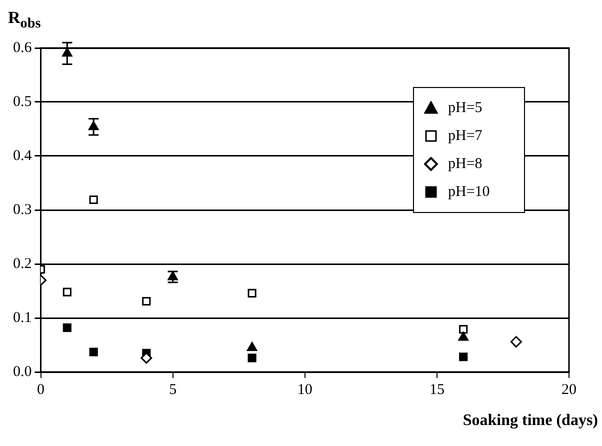 The width and height of the screenshot is (602, 446). I want to click on legend-label: pH=8, so click(465, 164).